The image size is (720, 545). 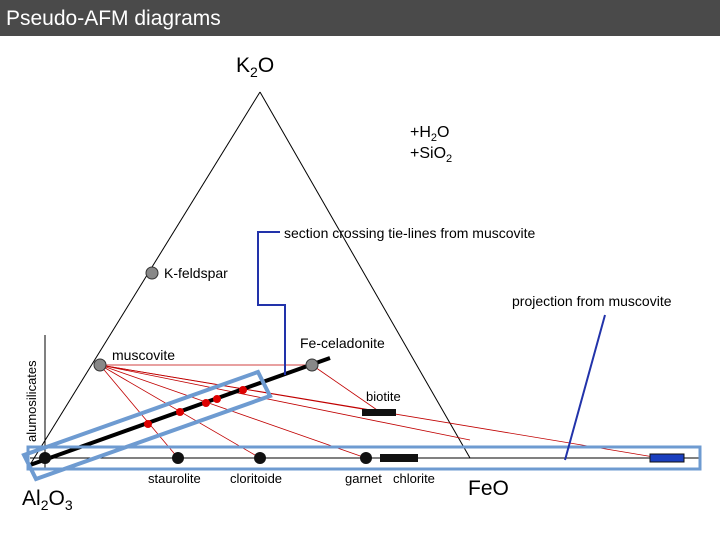 What do you see at coordinates (69, 505) in the screenshot?
I see `text-part: 3` at bounding box center [69, 505].